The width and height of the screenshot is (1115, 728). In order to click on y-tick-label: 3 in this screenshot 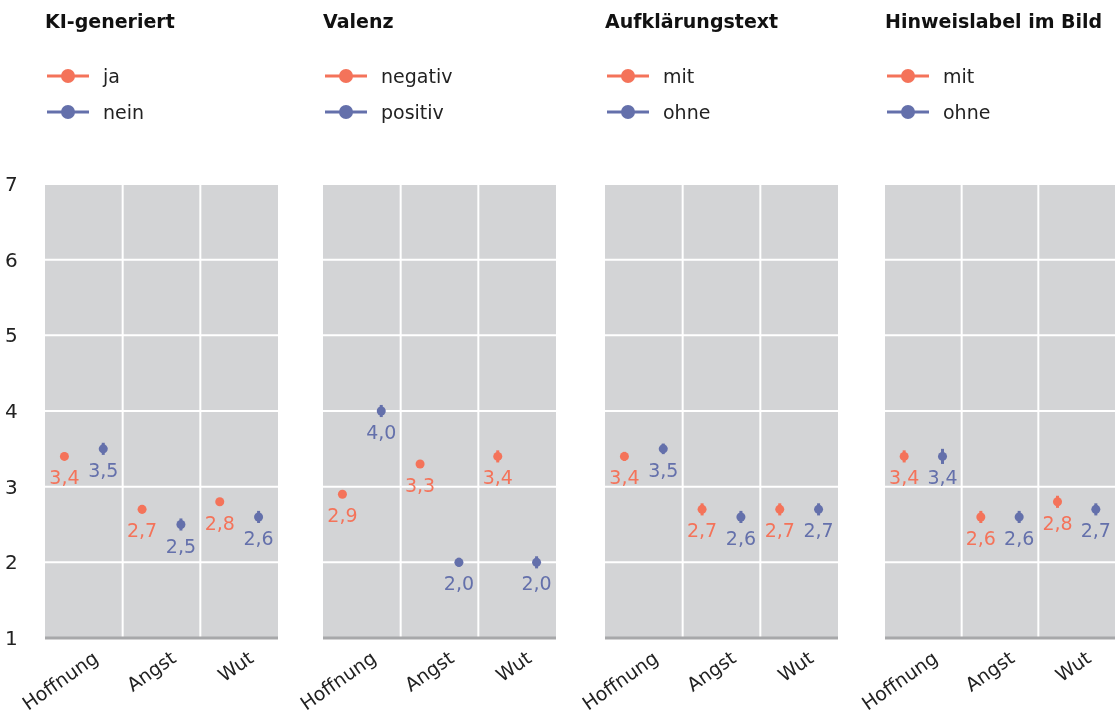, I will do `click(11, 486)`.